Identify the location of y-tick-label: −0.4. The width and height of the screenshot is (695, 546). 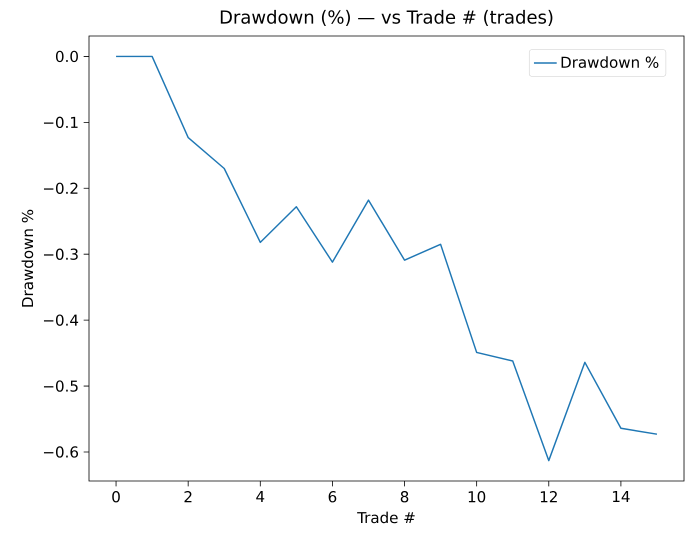
(61, 320).